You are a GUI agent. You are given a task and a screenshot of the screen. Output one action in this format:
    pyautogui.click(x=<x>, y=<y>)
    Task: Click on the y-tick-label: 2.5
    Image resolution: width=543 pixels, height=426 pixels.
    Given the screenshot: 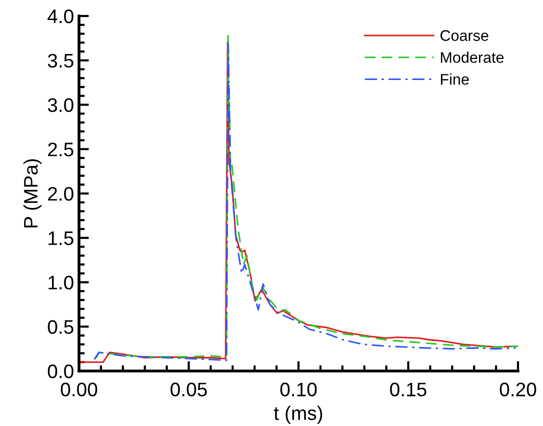 What is the action you would take?
    pyautogui.click(x=61, y=149)
    